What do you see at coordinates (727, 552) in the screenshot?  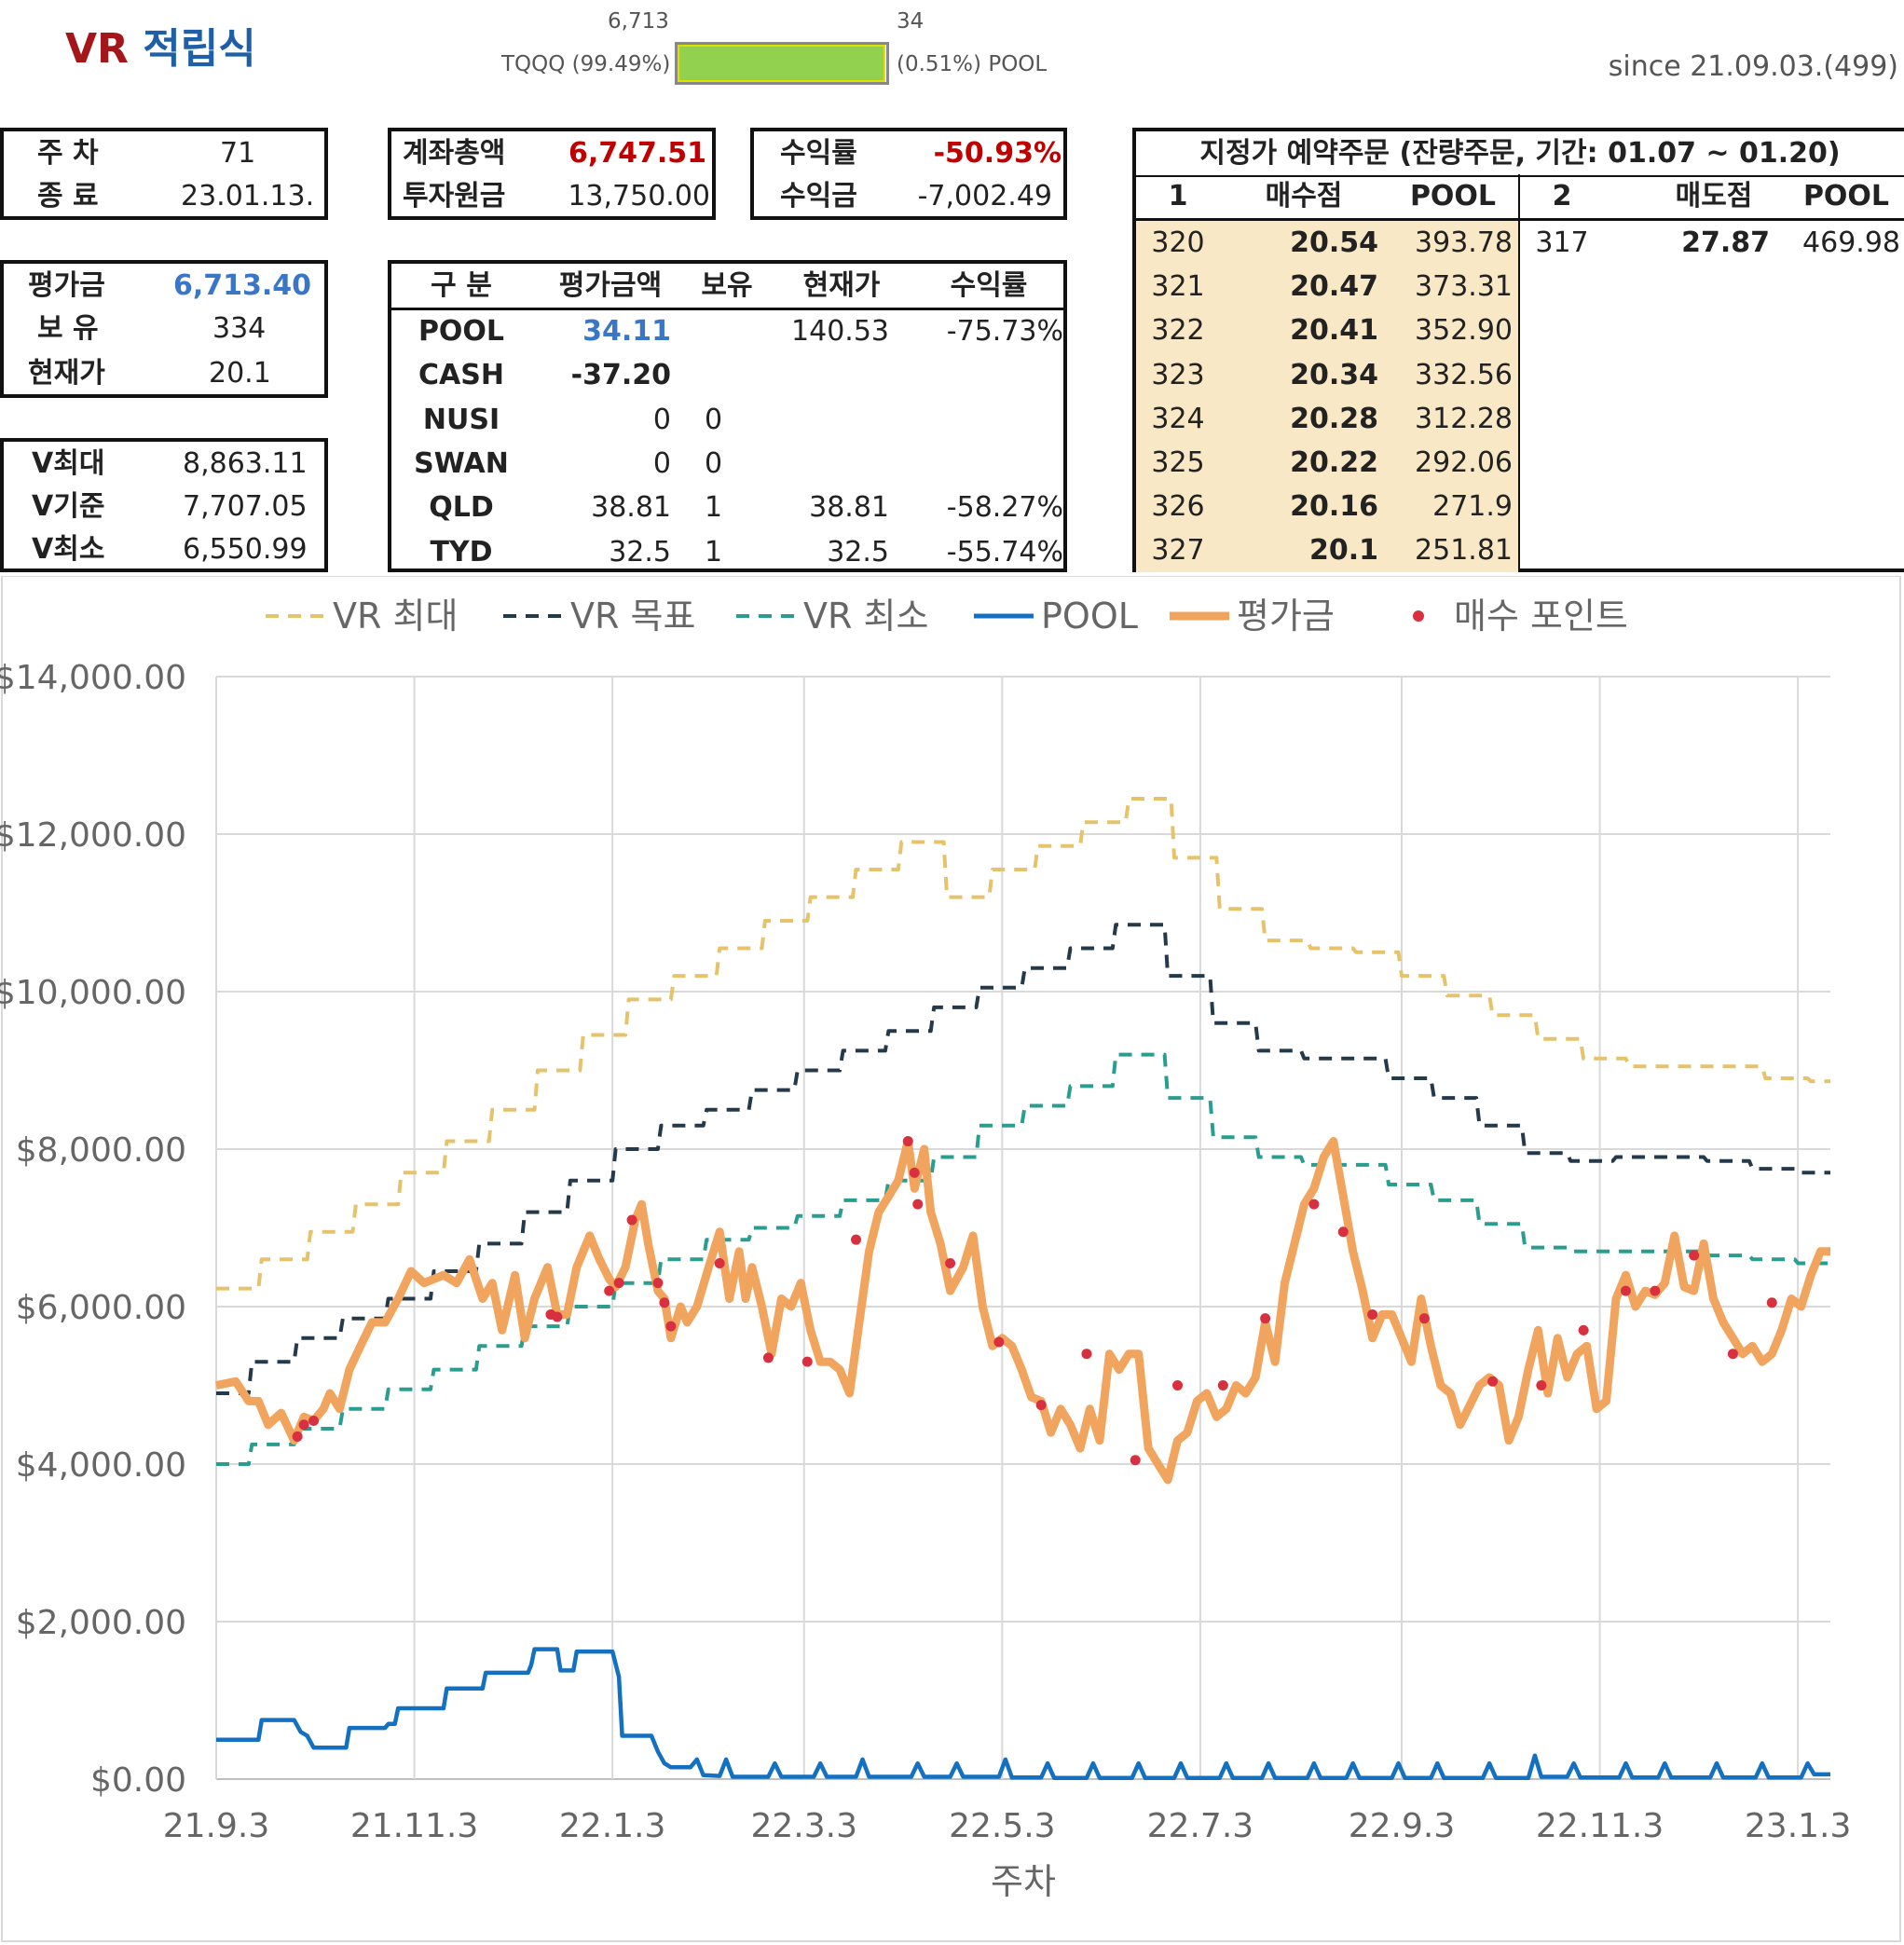 I see `holdings-row: TYD 32.5 1 32.5 -55.74%` at bounding box center [727, 552].